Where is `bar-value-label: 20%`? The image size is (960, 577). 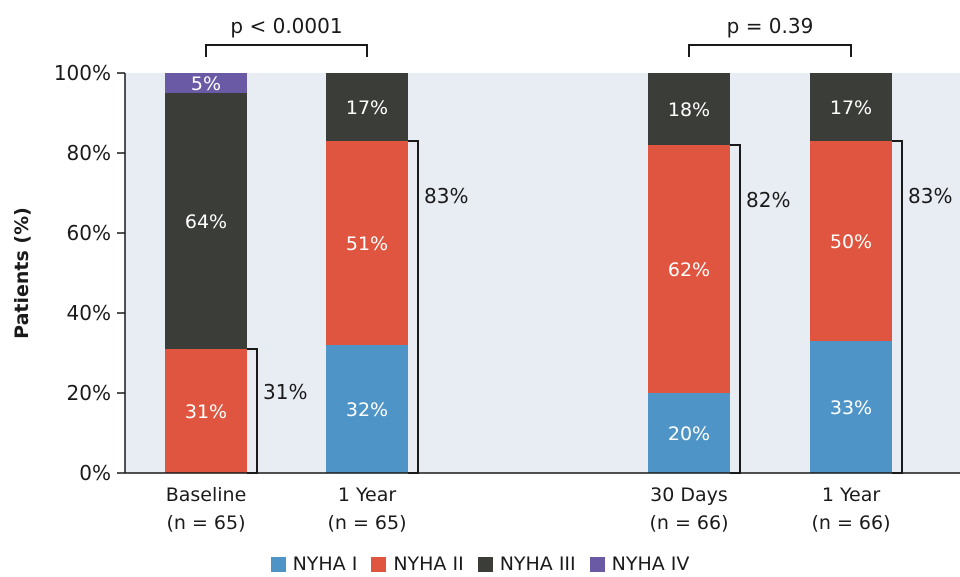
bar-value-label: 20% is located at coordinates (689, 434).